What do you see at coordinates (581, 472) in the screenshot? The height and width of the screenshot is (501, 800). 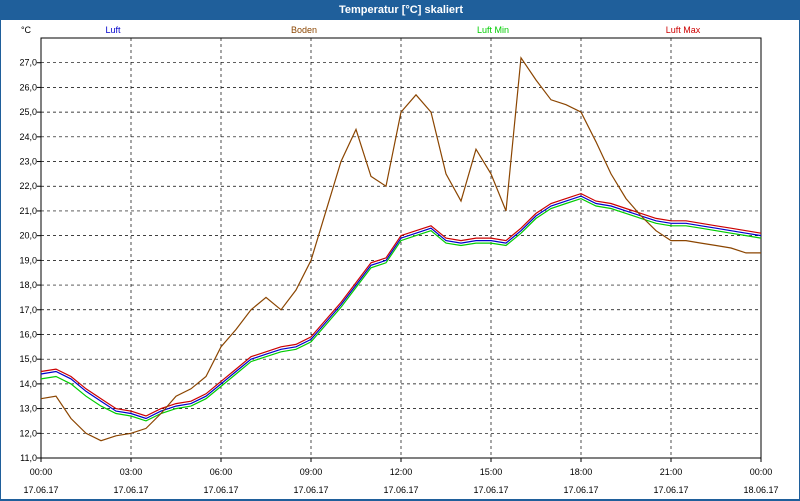 I see `x-tick-time-label: 18:00` at bounding box center [581, 472].